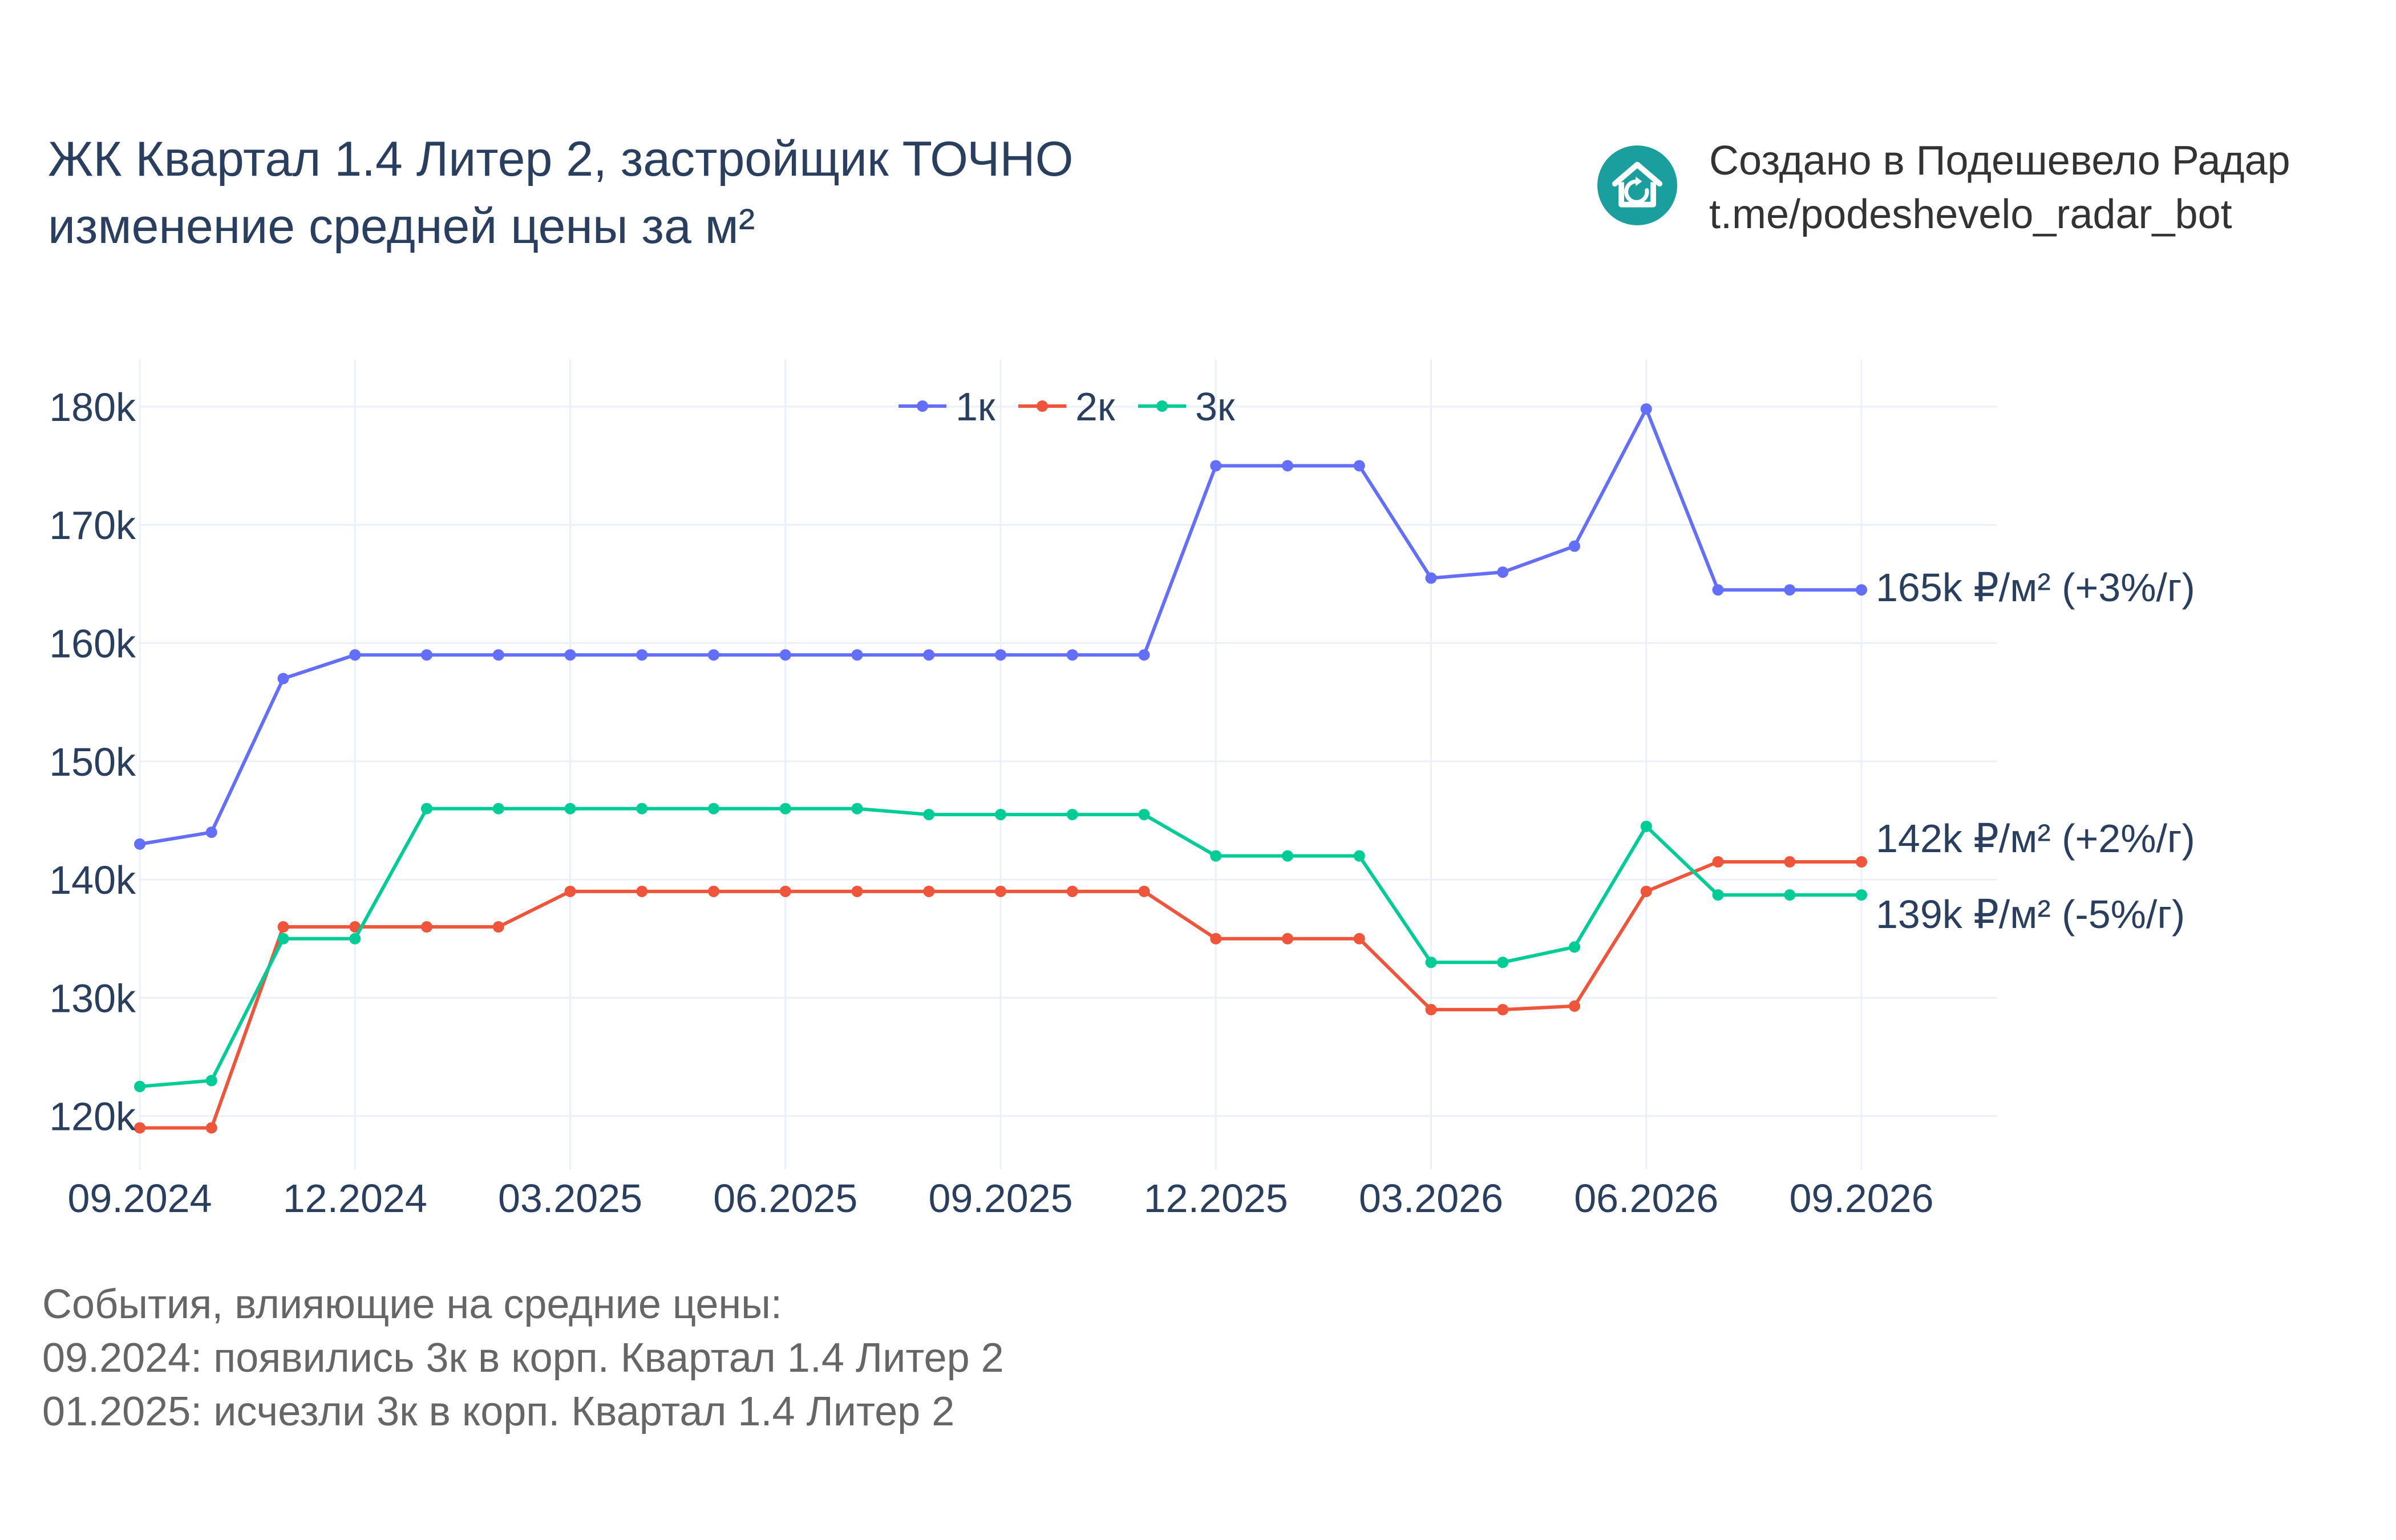 This screenshot has width=2396, height=1540. I want to click on y-tick-label: 140k, so click(92, 880).